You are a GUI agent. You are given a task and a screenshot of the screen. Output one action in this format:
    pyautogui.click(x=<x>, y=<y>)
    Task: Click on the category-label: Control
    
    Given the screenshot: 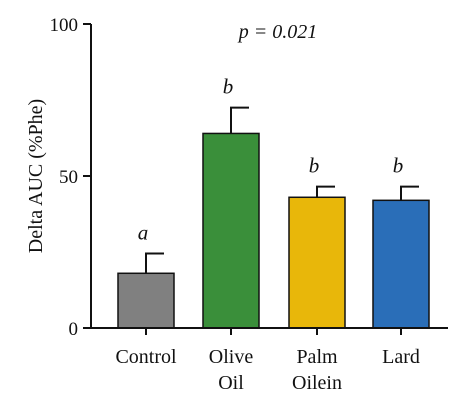 What is the action you would take?
    pyautogui.click(x=146, y=357)
    